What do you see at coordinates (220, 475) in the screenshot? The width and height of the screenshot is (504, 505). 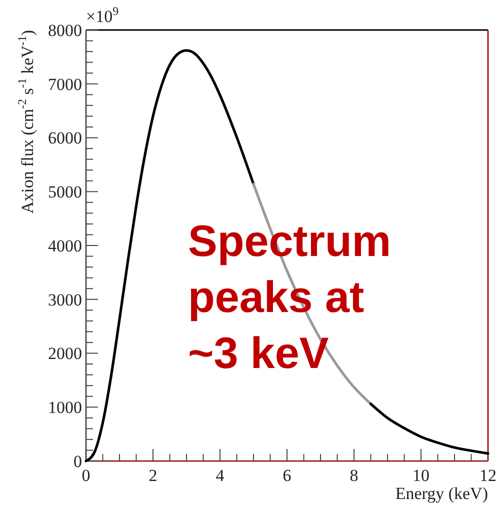 I see `x-tick-label: 4` at bounding box center [220, 475].